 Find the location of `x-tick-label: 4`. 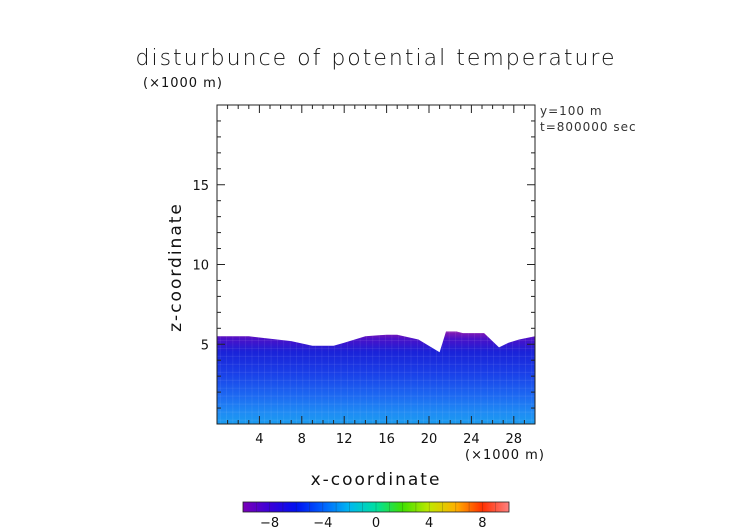

x-tick-label: 4 is located at coordinates (259, 439).